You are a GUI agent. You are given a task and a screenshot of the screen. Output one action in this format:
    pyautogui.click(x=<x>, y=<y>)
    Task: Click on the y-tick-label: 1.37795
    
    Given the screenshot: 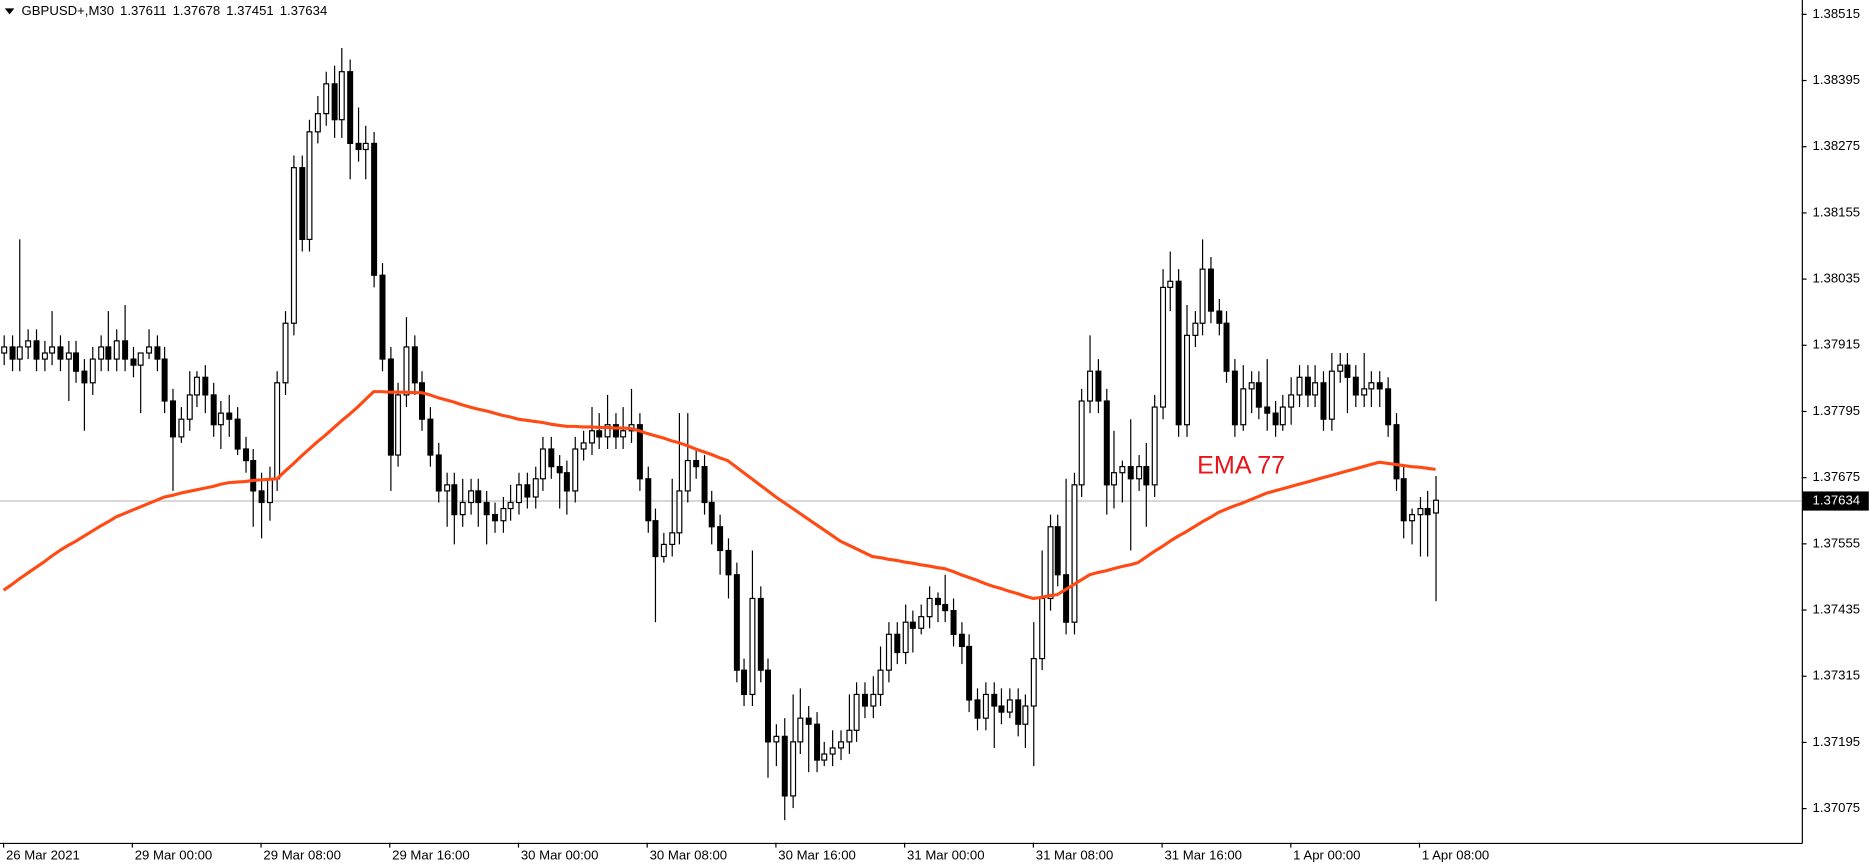 What is the action you would take?
    pyautogui.click(x=1837, y=410)
    